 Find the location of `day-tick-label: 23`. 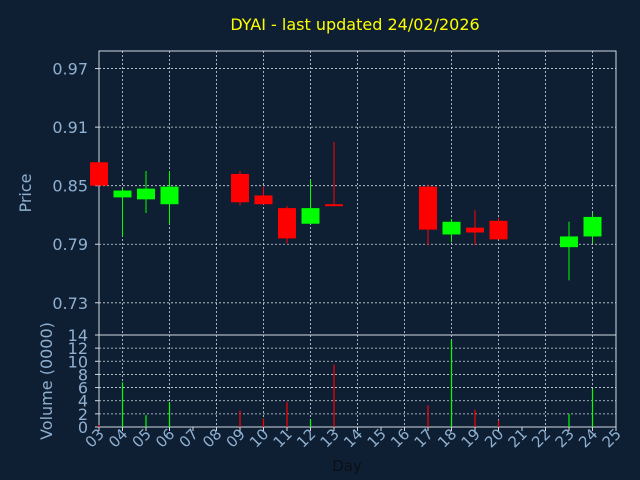

day-tick-label: 23 is located at coordinates (565, 438).